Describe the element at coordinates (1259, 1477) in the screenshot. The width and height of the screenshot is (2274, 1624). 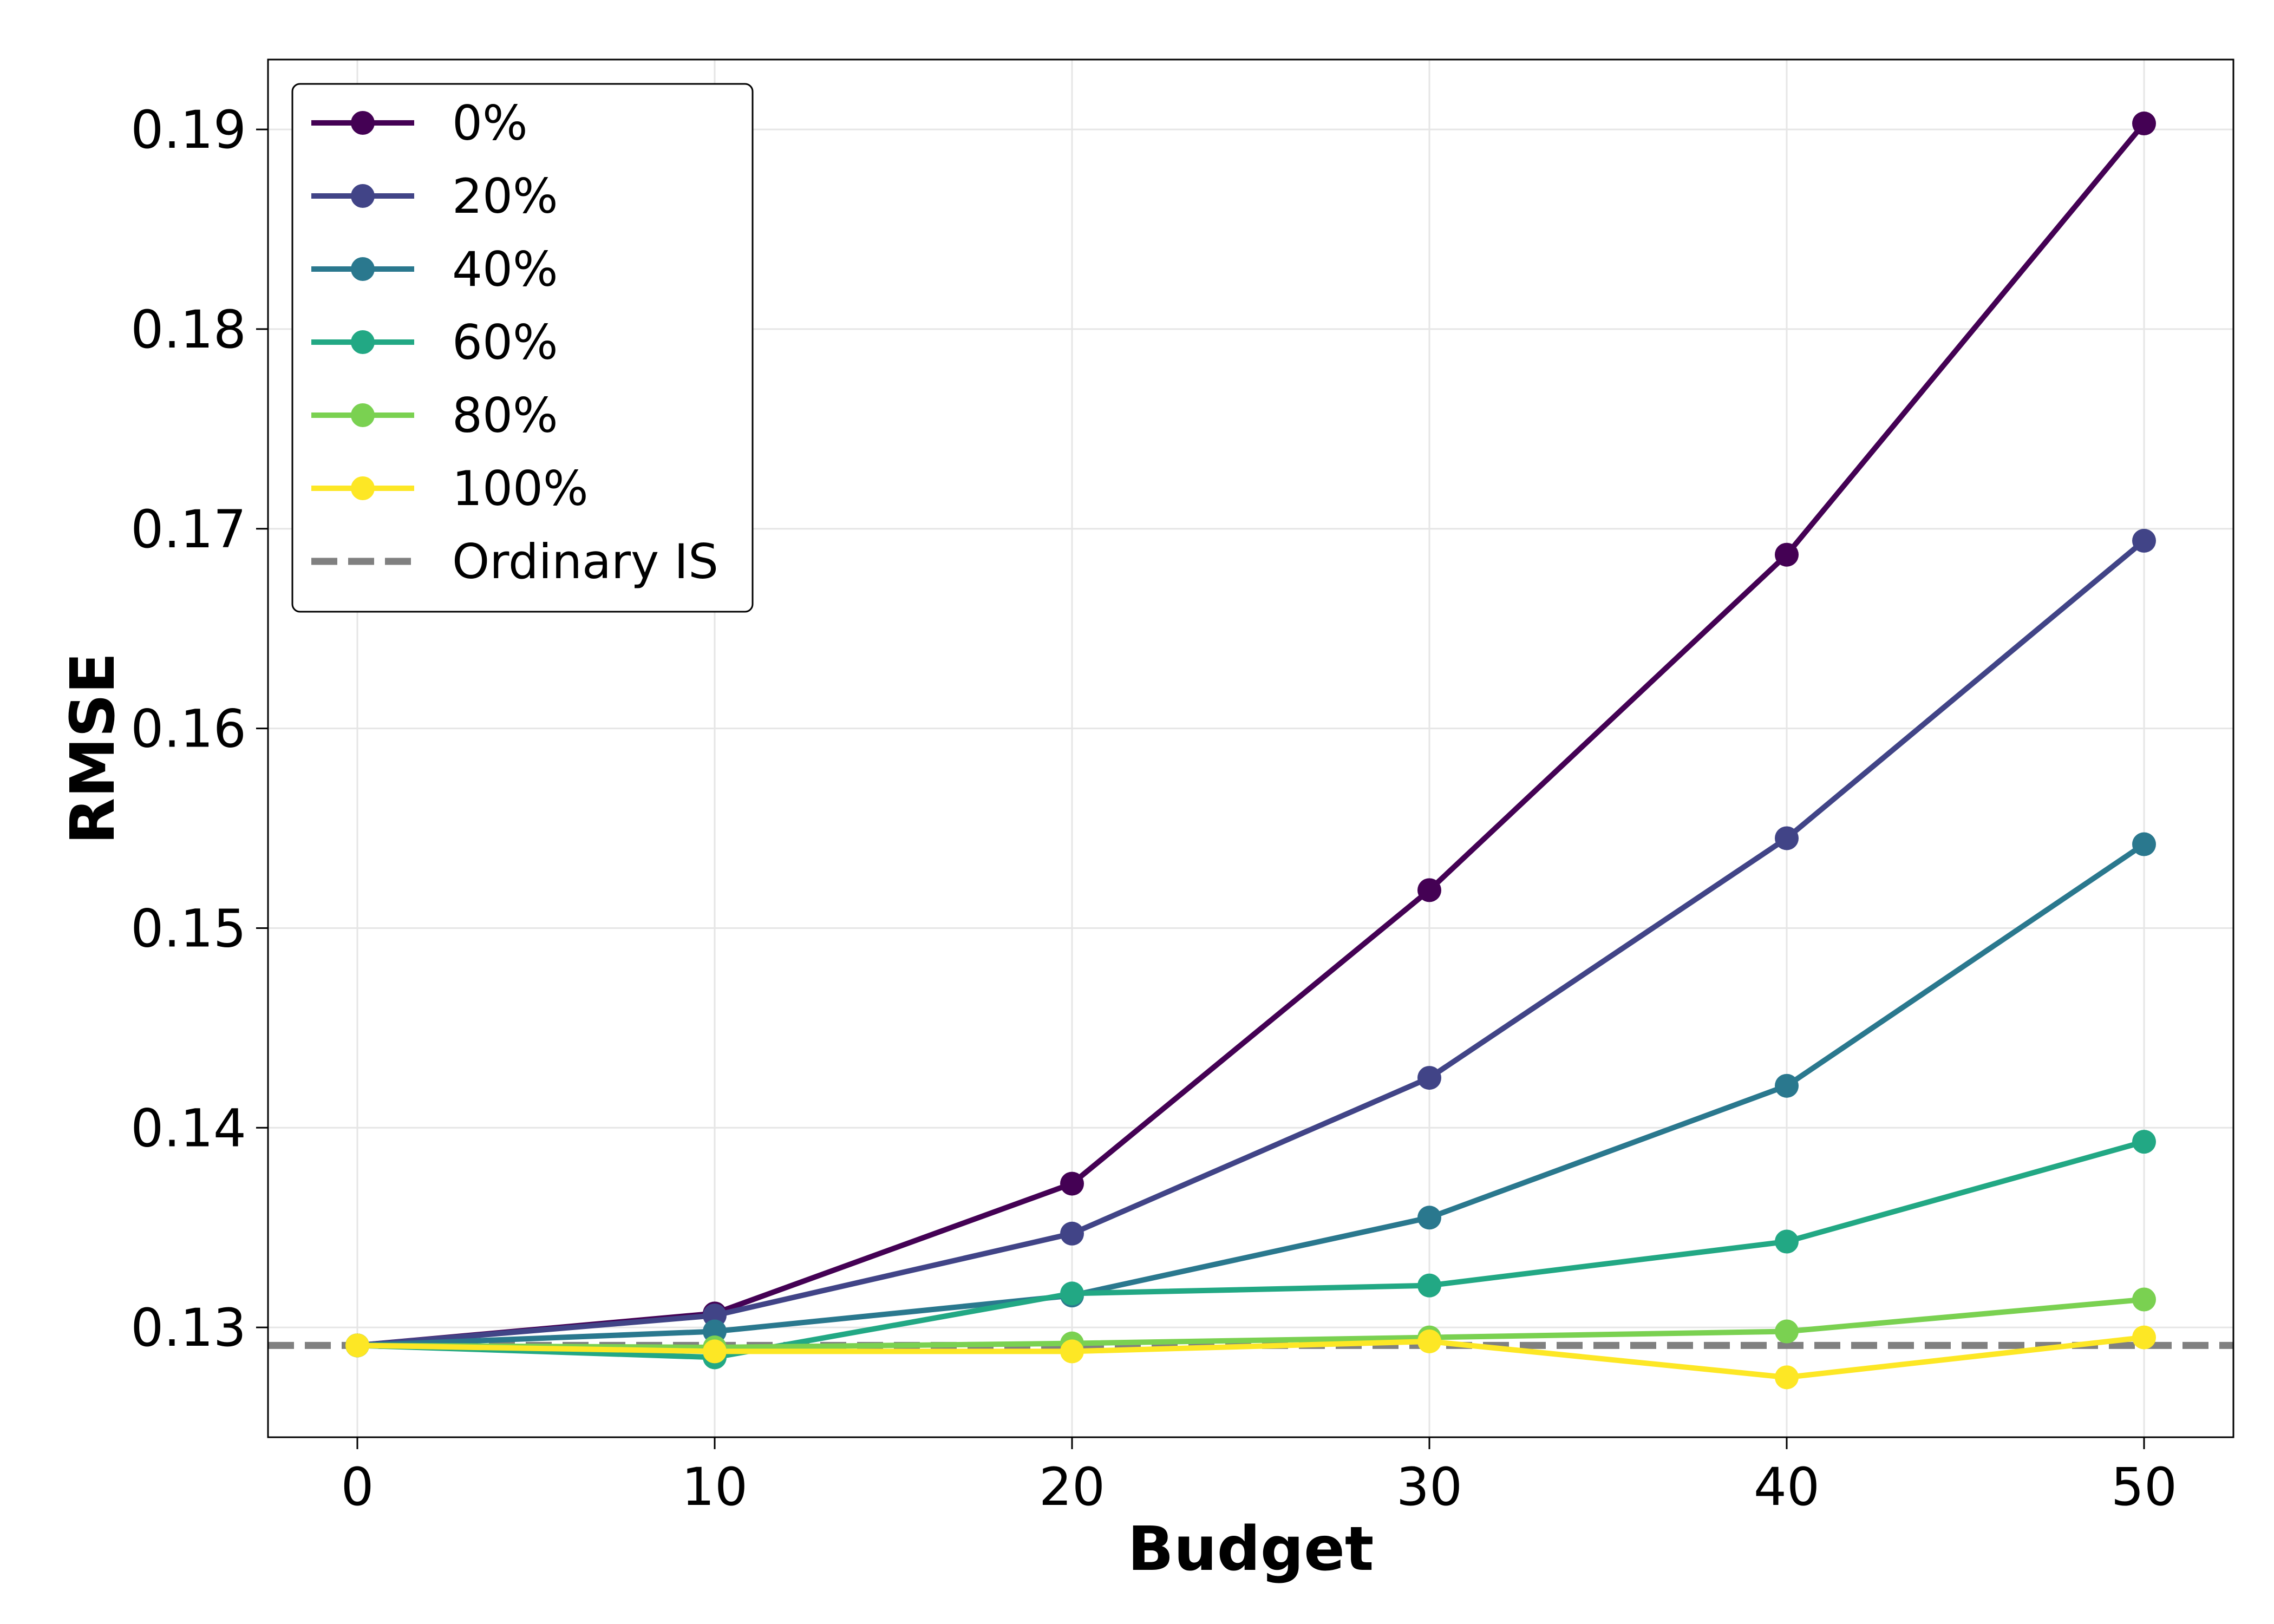
I see `x-axis-ticks: 0 10 20 30 40 50` at that location.